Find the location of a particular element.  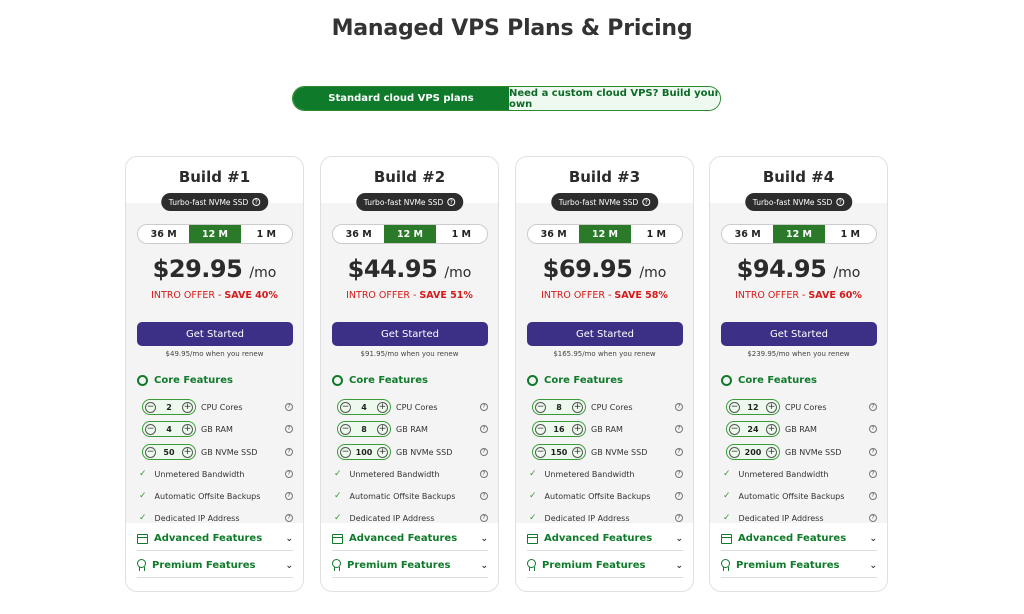

standard-plans-tab: Standard cloud VPS plans is located at coordinates (401, 98).